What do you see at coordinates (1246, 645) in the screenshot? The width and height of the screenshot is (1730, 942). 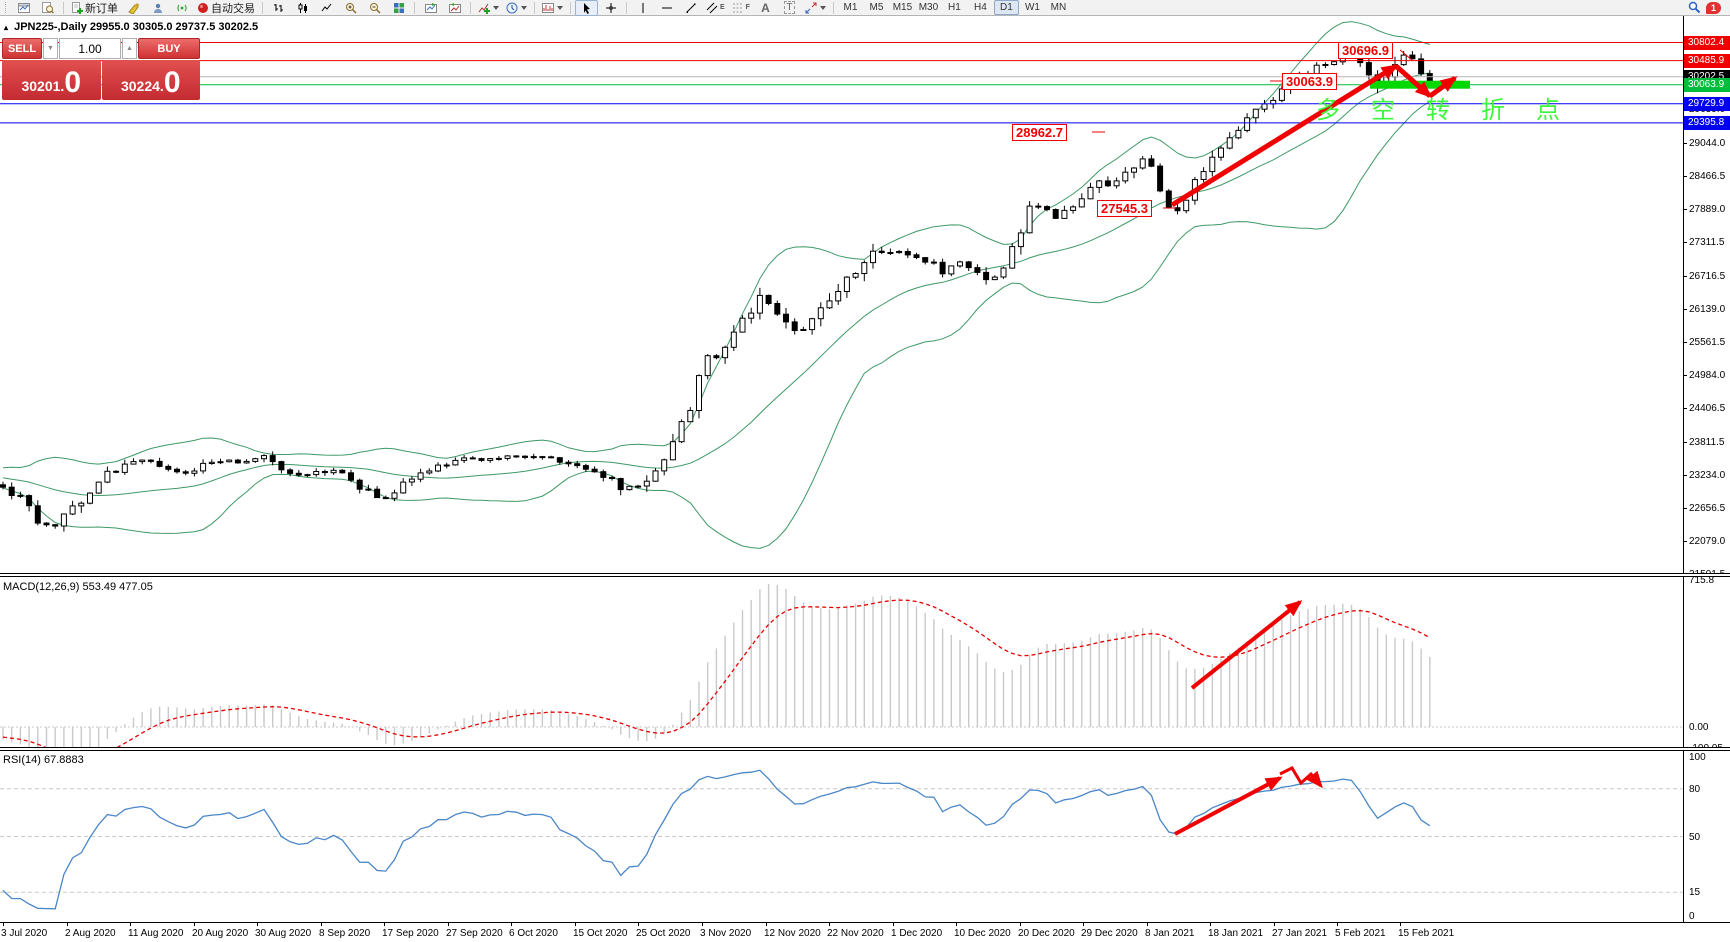 I see `macd-trend-arrow` at bounding box center [1246, 645].